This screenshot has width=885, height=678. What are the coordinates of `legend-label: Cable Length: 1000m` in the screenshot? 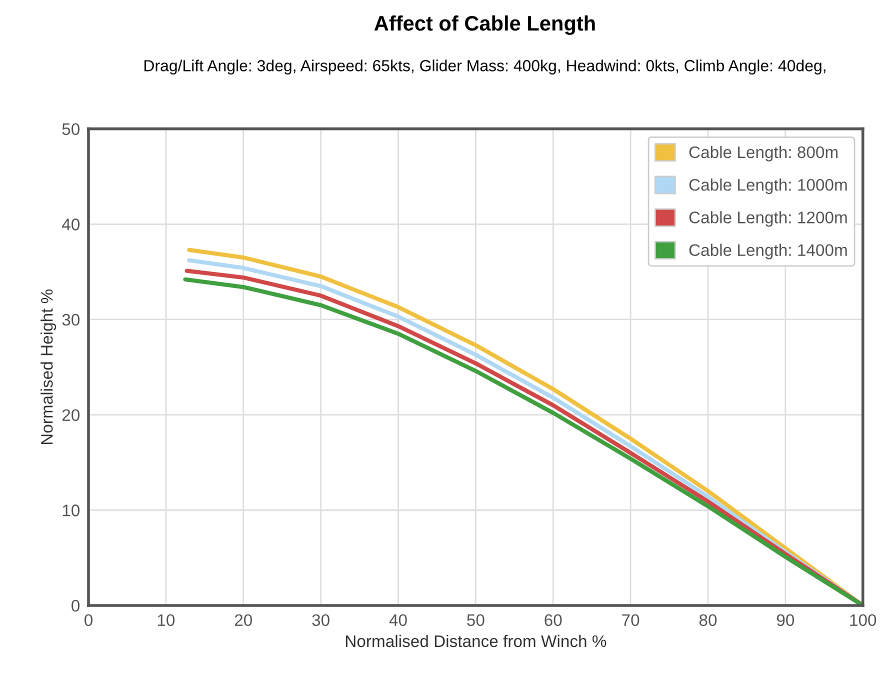 It's located at (768, 186).